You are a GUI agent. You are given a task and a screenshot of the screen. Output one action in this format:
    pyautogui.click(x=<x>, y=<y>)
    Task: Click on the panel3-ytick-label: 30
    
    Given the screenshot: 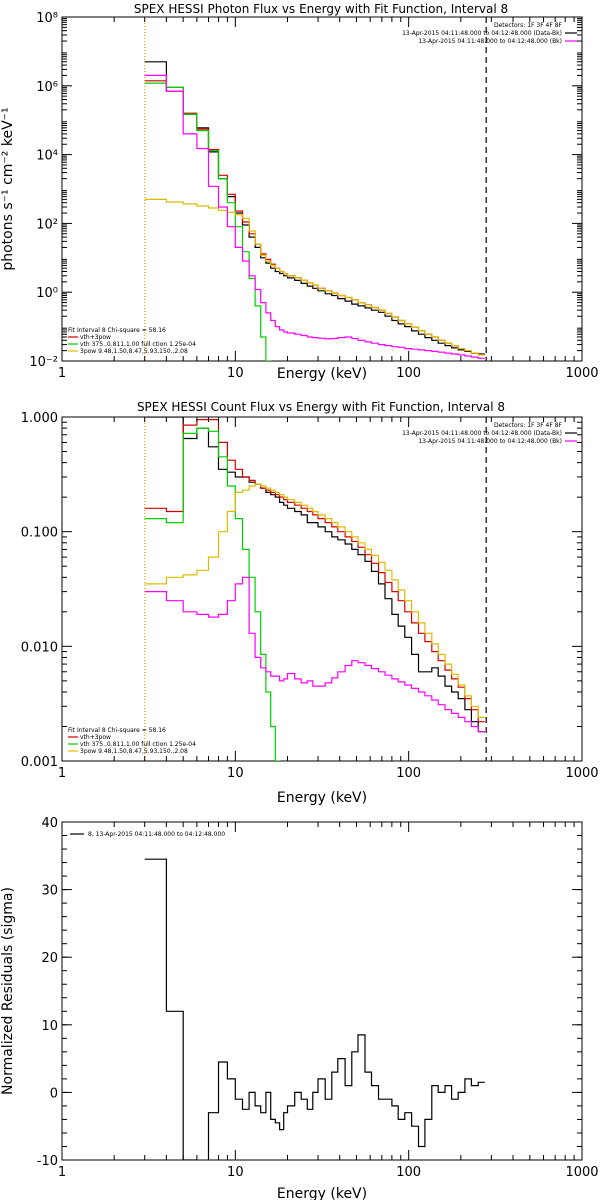 What is the action you would take?
    pyautogui.click(x=49, y=891)
    